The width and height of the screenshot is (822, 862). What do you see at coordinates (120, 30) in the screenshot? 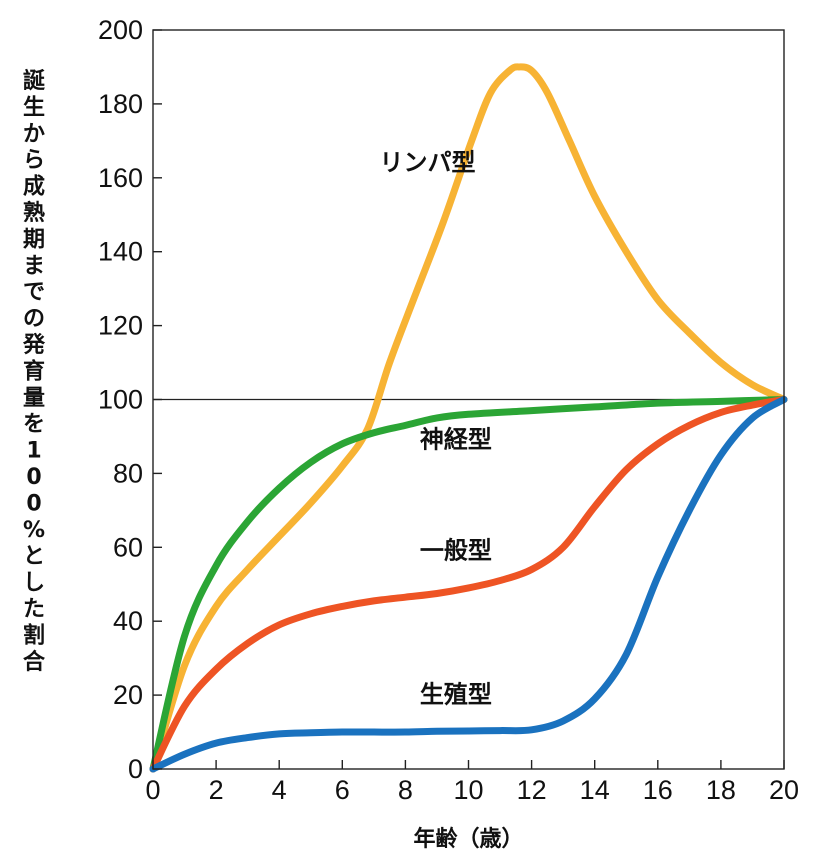
I see `y-tick-label: 200` at bounding box center [120, 30].